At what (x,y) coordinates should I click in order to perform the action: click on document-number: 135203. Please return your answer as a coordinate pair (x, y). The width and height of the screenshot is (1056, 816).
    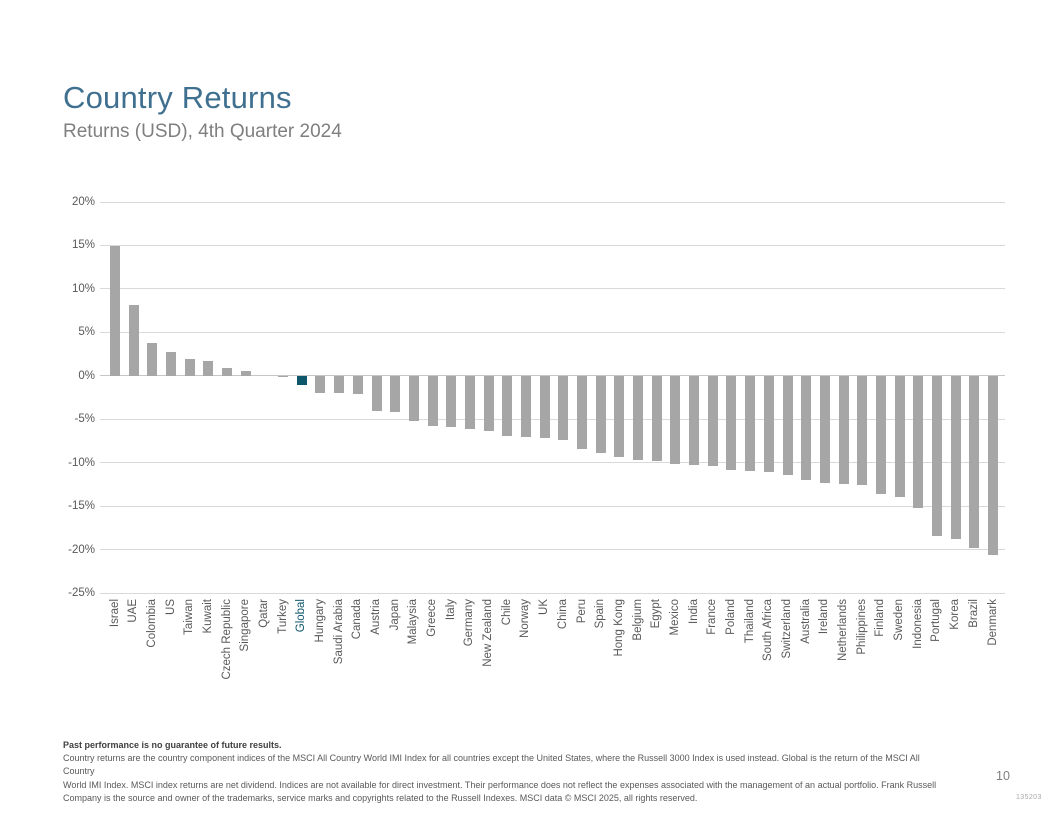
    Looking at the image, I should click on (1029, 797).